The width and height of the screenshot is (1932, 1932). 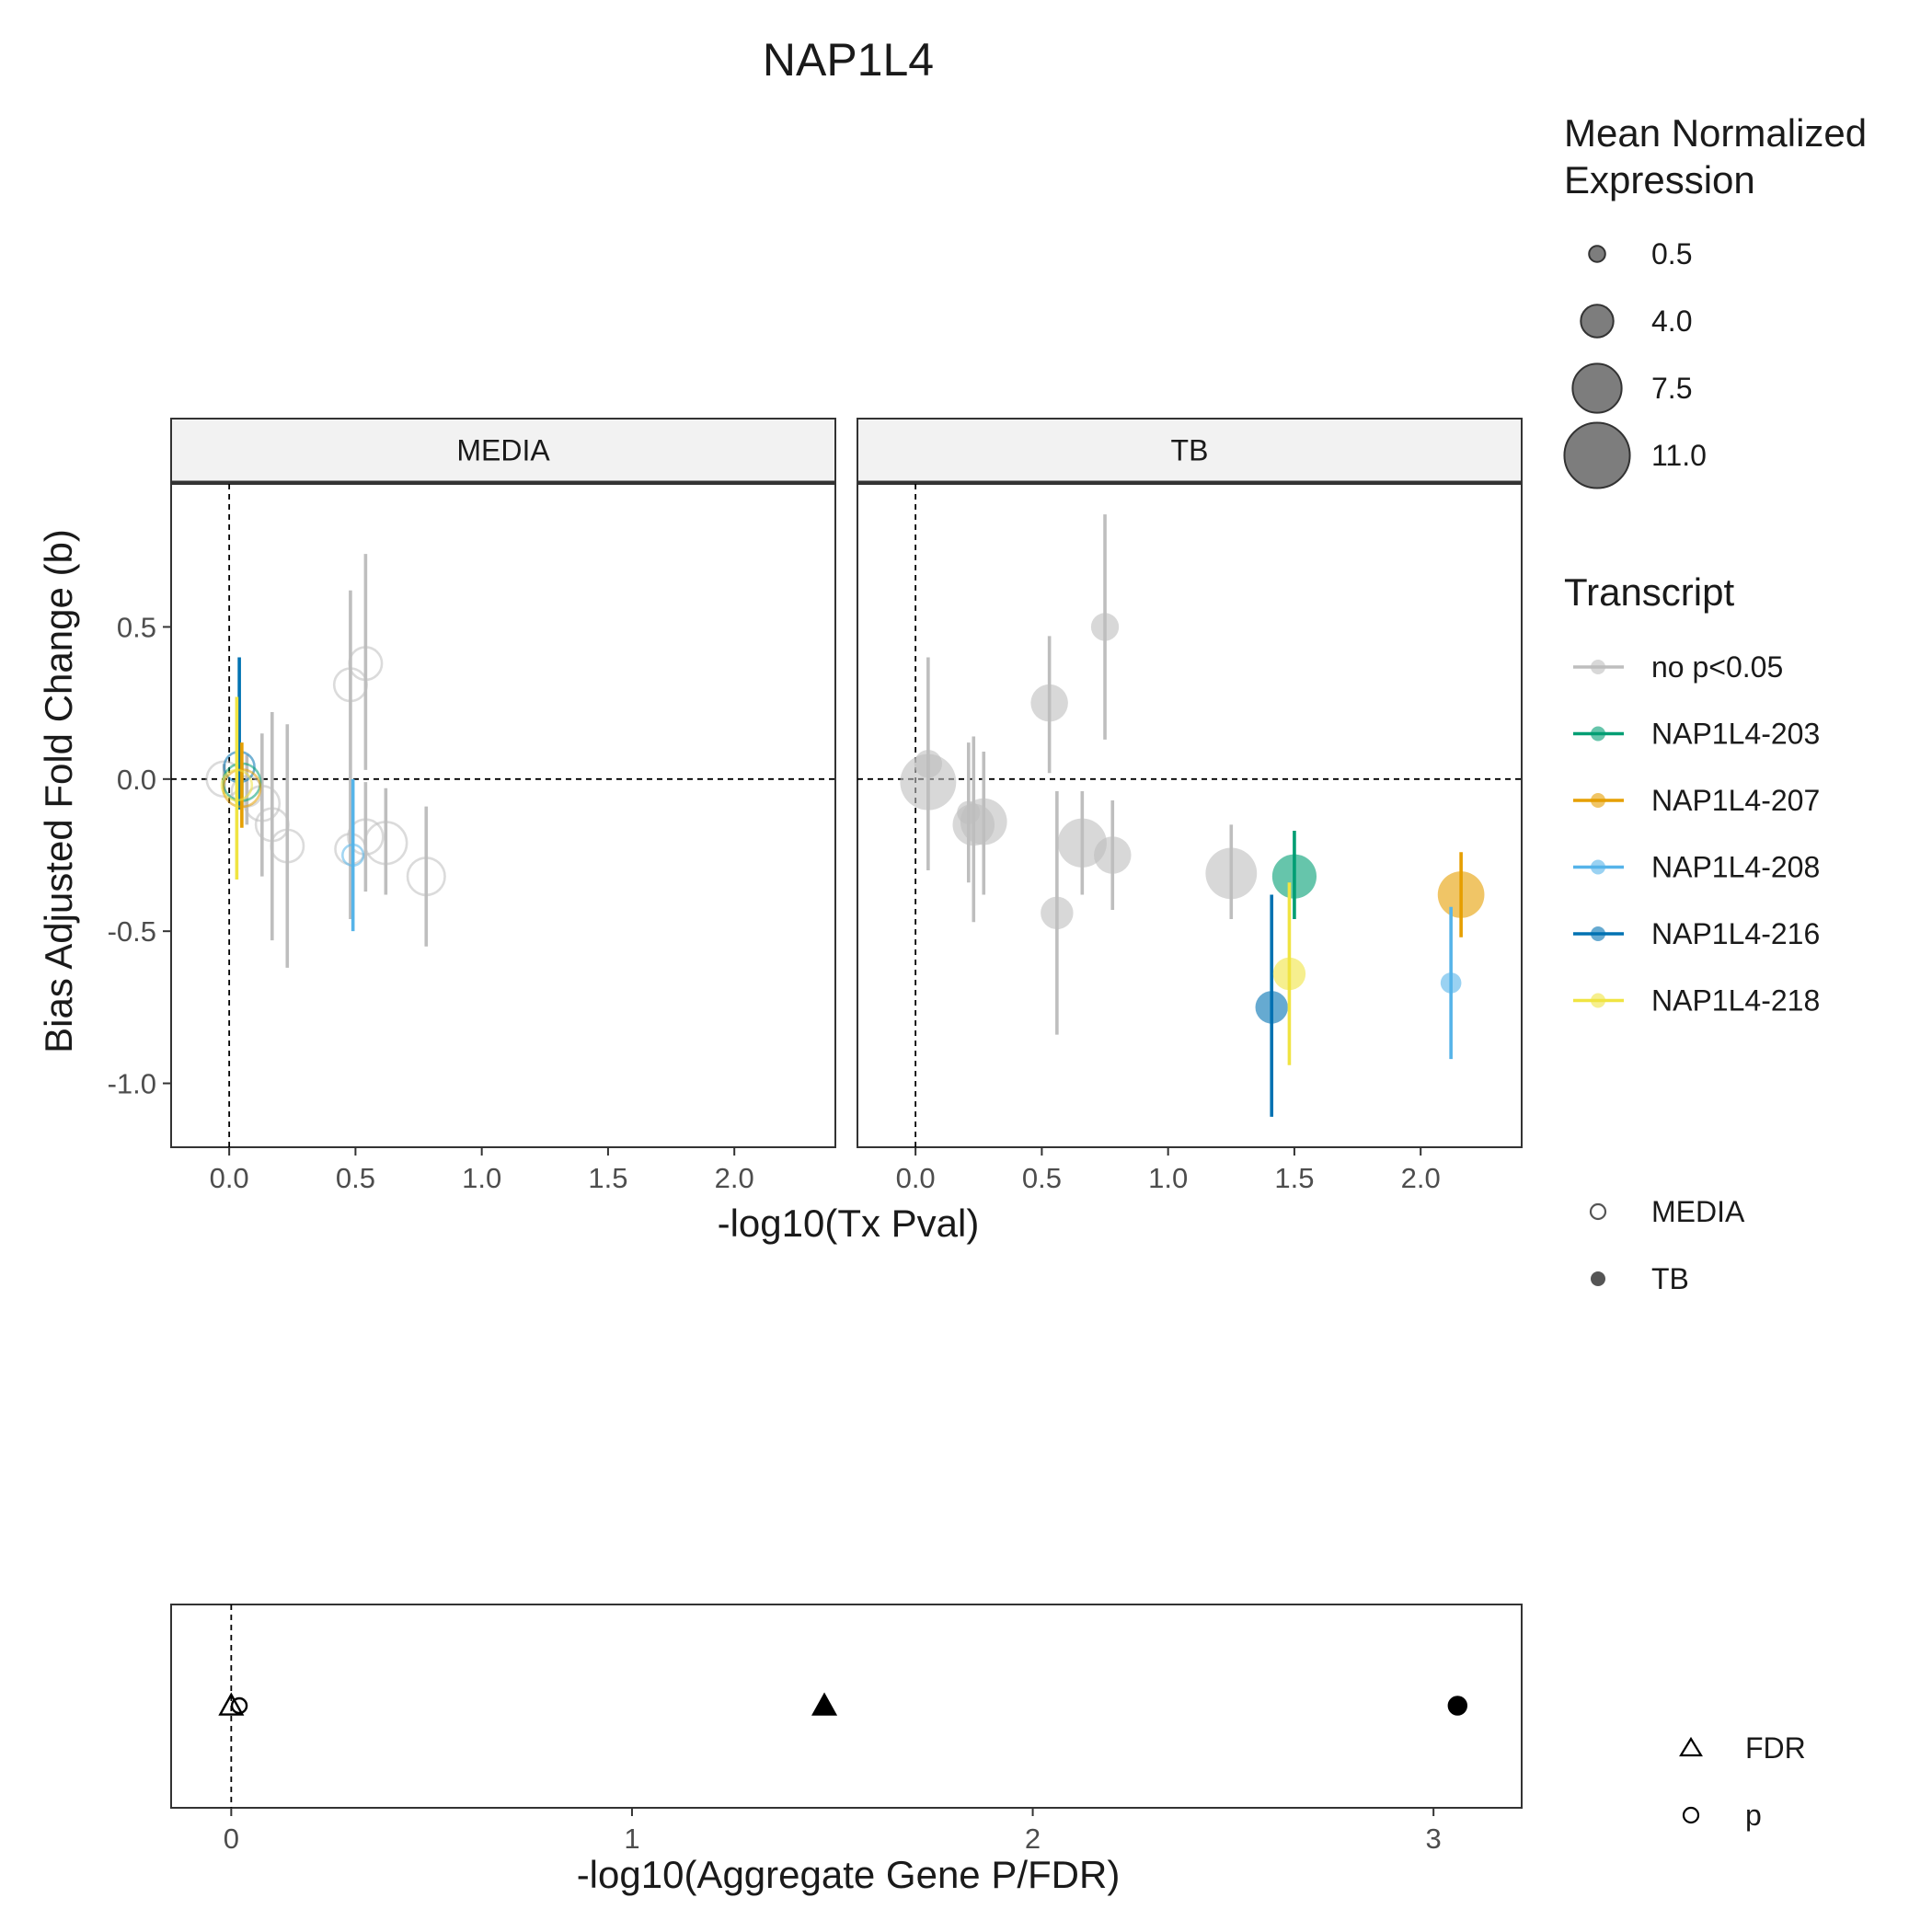 I want to click on stat-legend-label: p, so click(x=1753, y=1815).